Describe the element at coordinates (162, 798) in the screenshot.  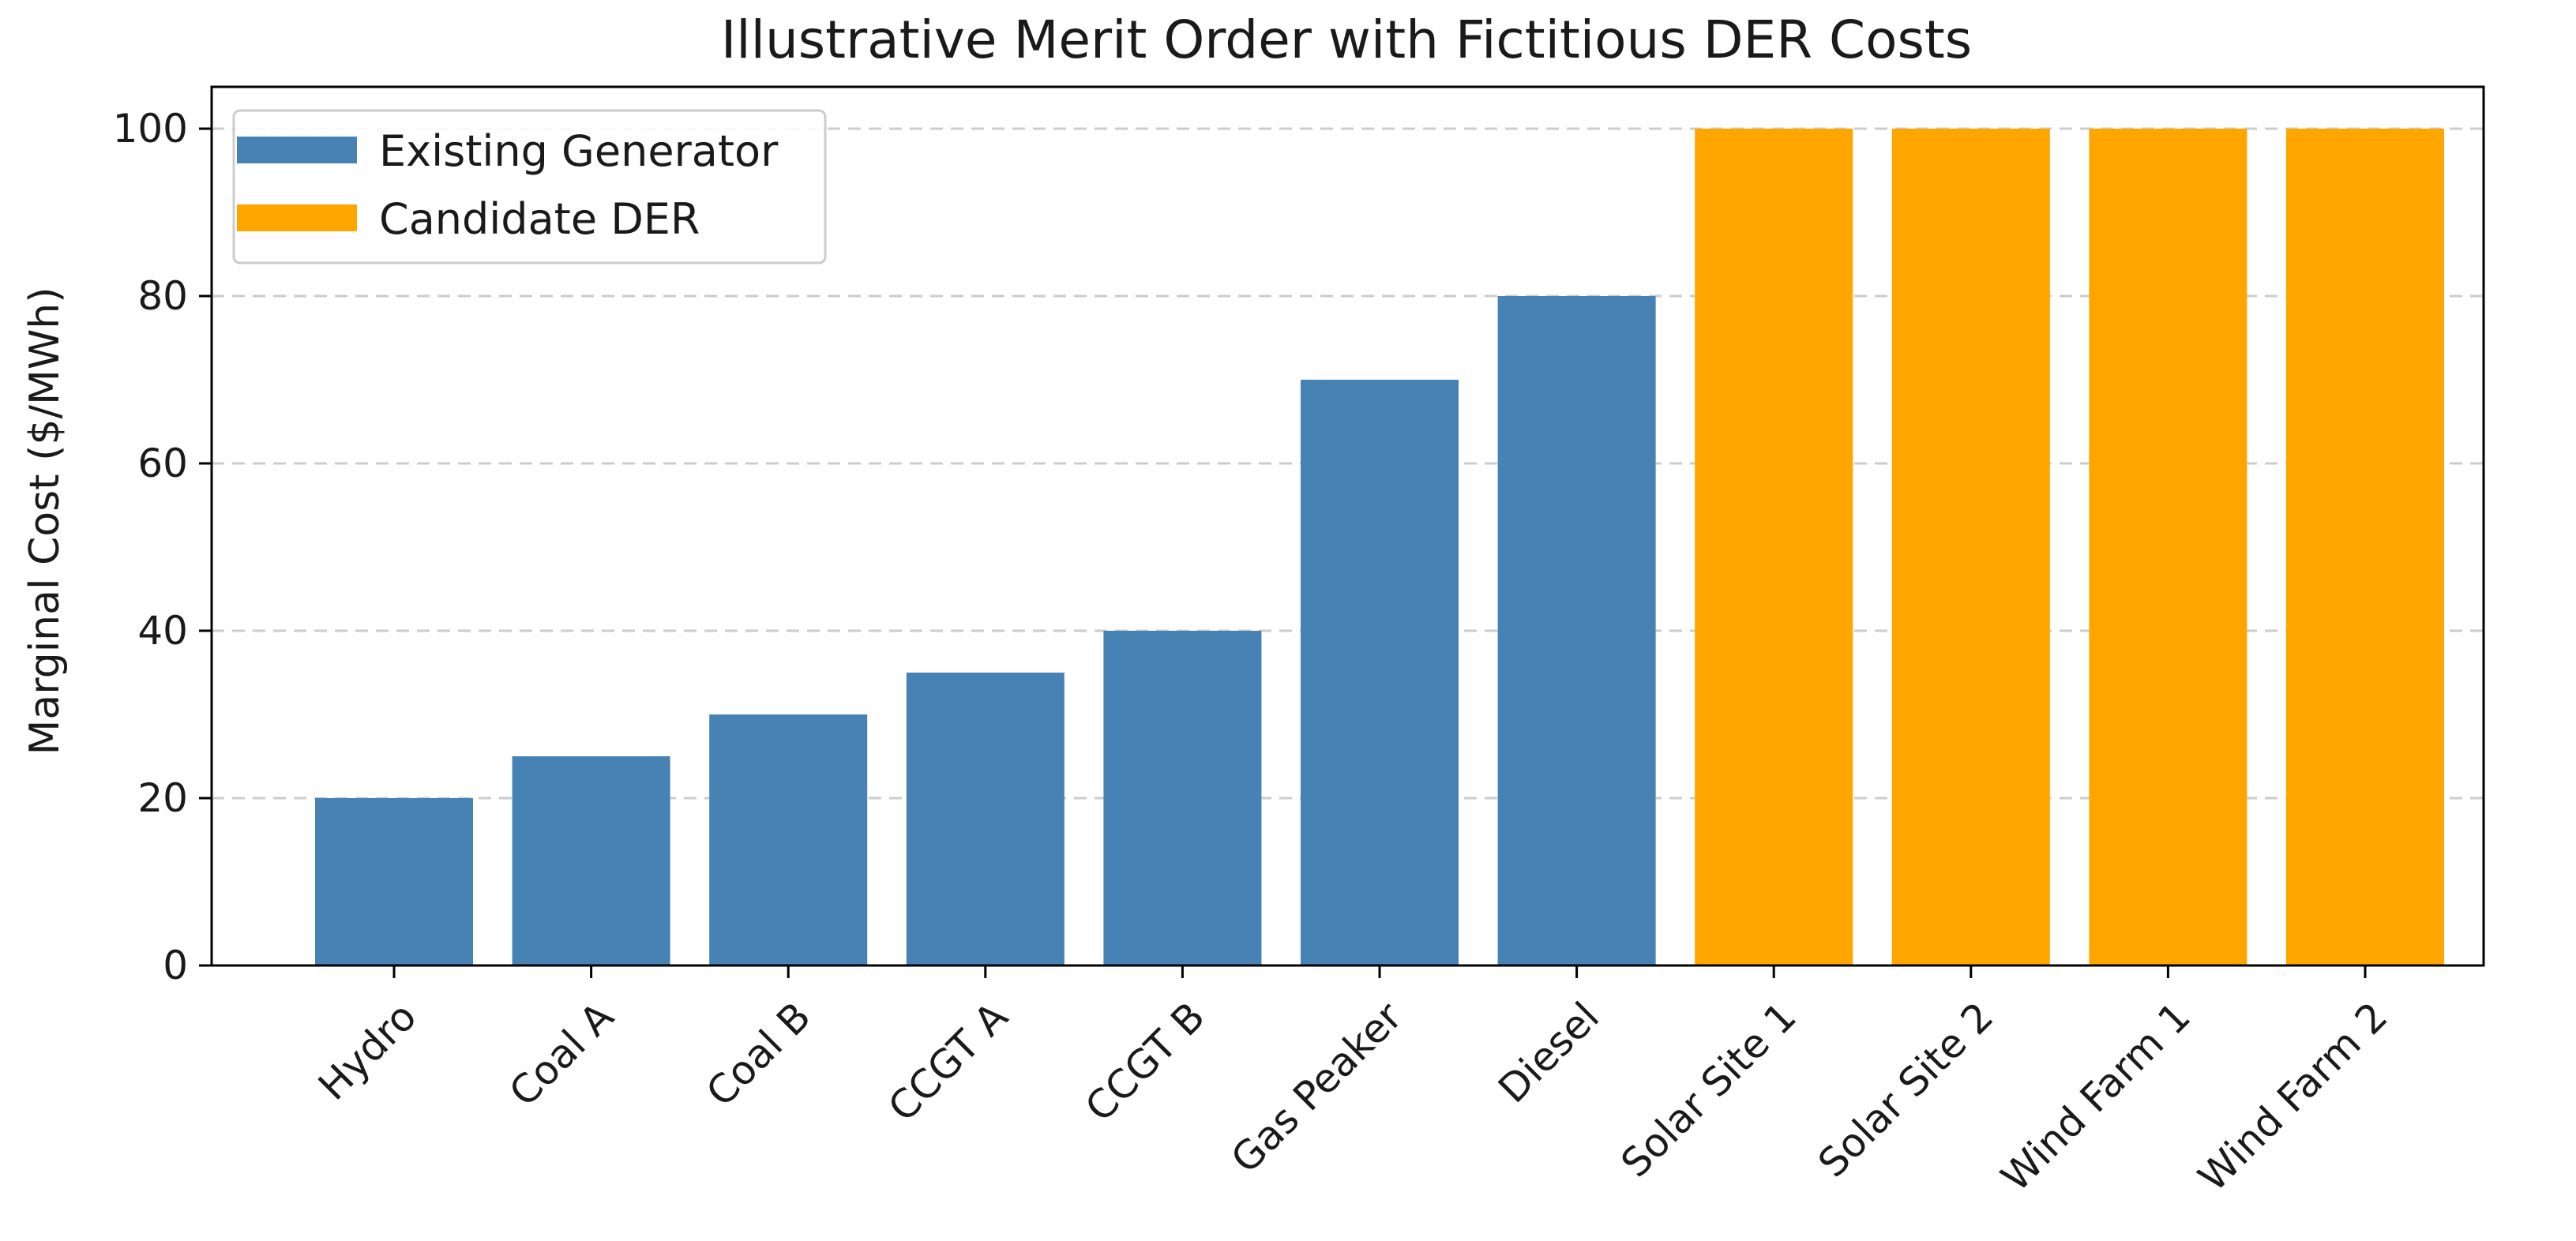
I see `y-tick-label: 20` at that location.